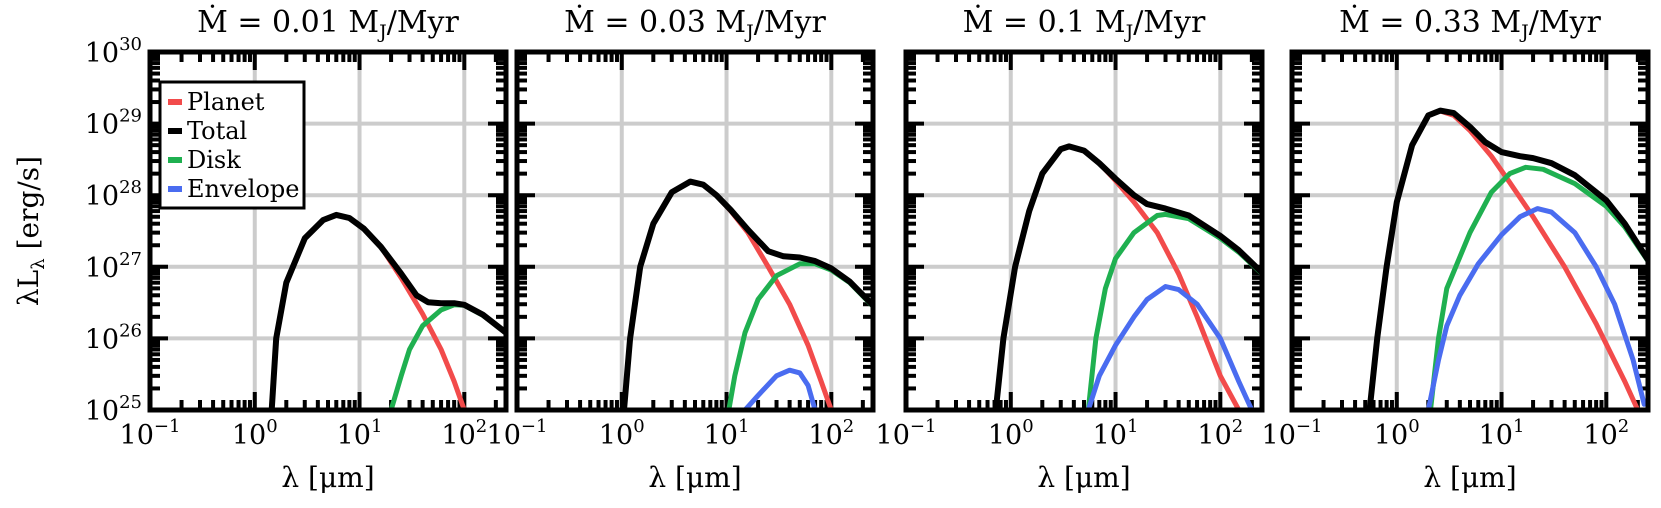 The width and height of the screenshot is (1661, 508). Describe the element at coordinates (243, 189) in the screenshot. I see `legend-label-envelope: Envelope` at that location.